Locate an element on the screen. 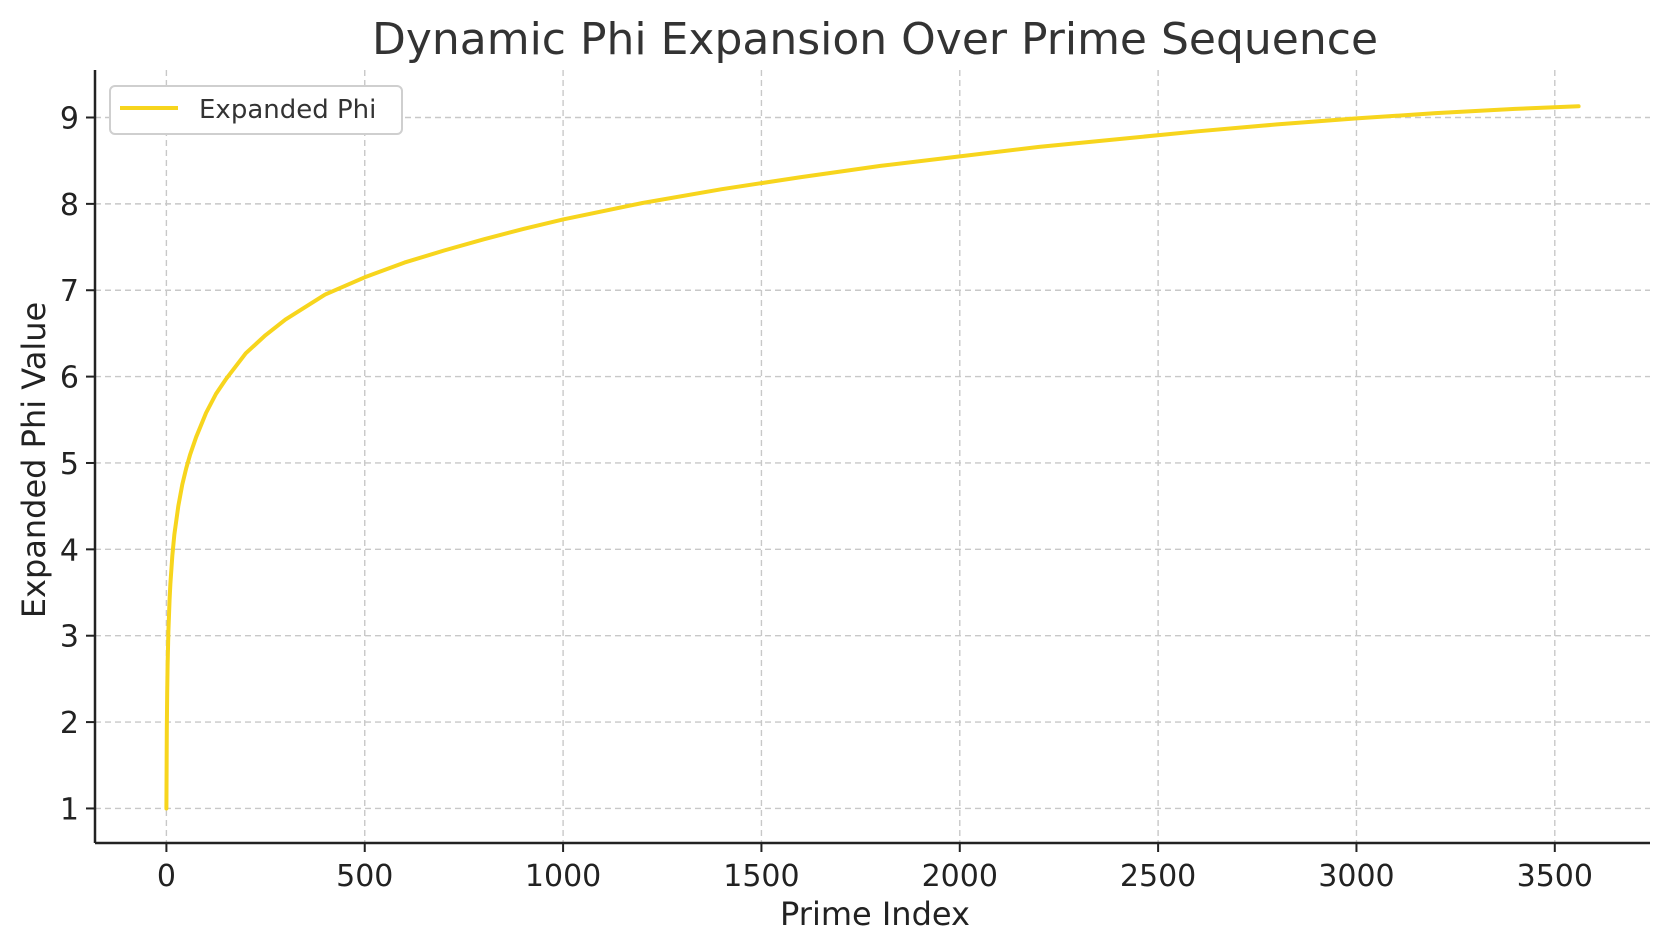 Image resolution: width=1665 pixels, height=947 pixels. x-tick-label: 0 is located at coordinates (166, 876).